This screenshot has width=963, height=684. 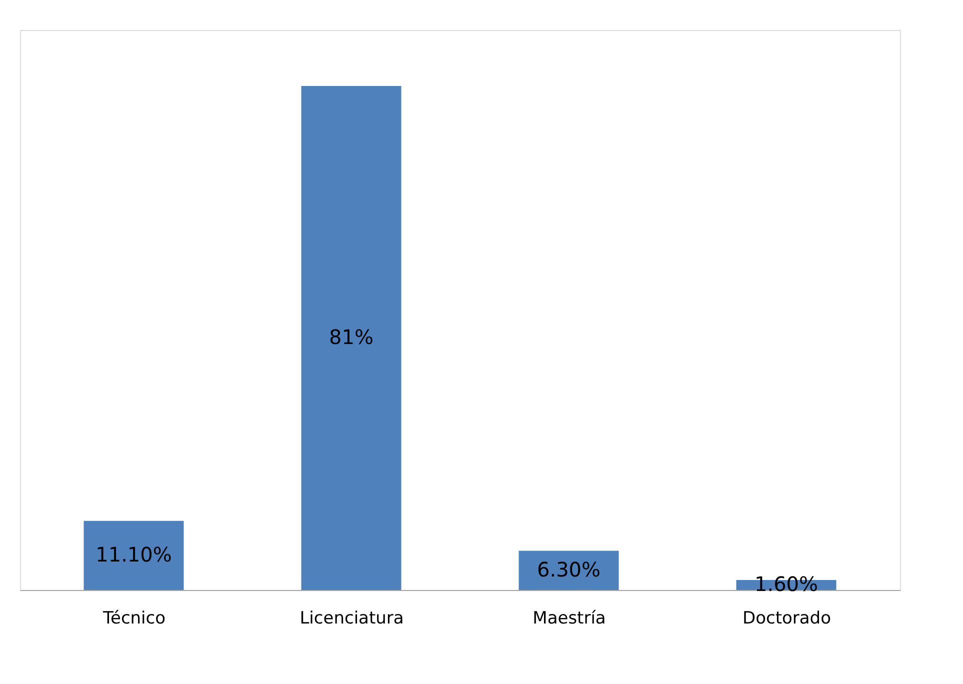 I want to click on data-label: 81%, so click(x=351, y=337).